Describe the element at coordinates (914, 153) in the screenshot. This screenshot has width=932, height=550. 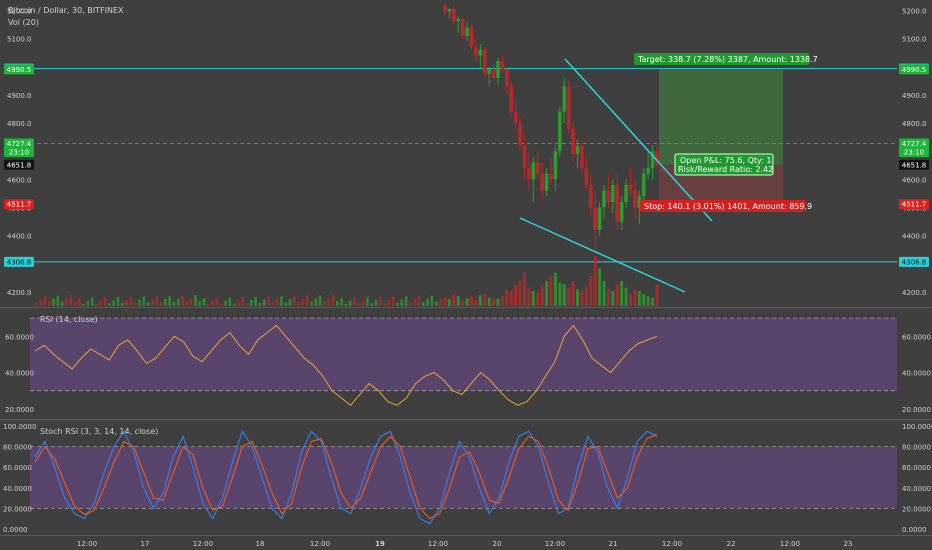
I see `price-tag-label: 23:10` at that location.